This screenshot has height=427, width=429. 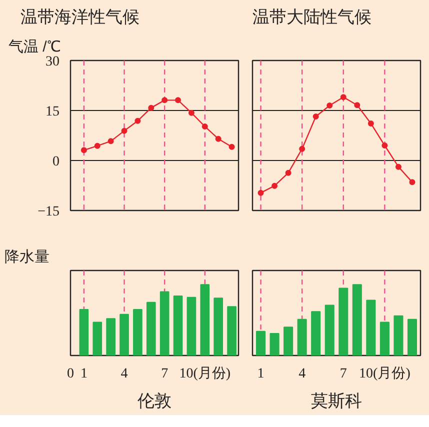 What do you see at coordinates (155, 401) in the screenshot?
I see `x-axis-title: 伦敦` at bounding box center [155, 401].